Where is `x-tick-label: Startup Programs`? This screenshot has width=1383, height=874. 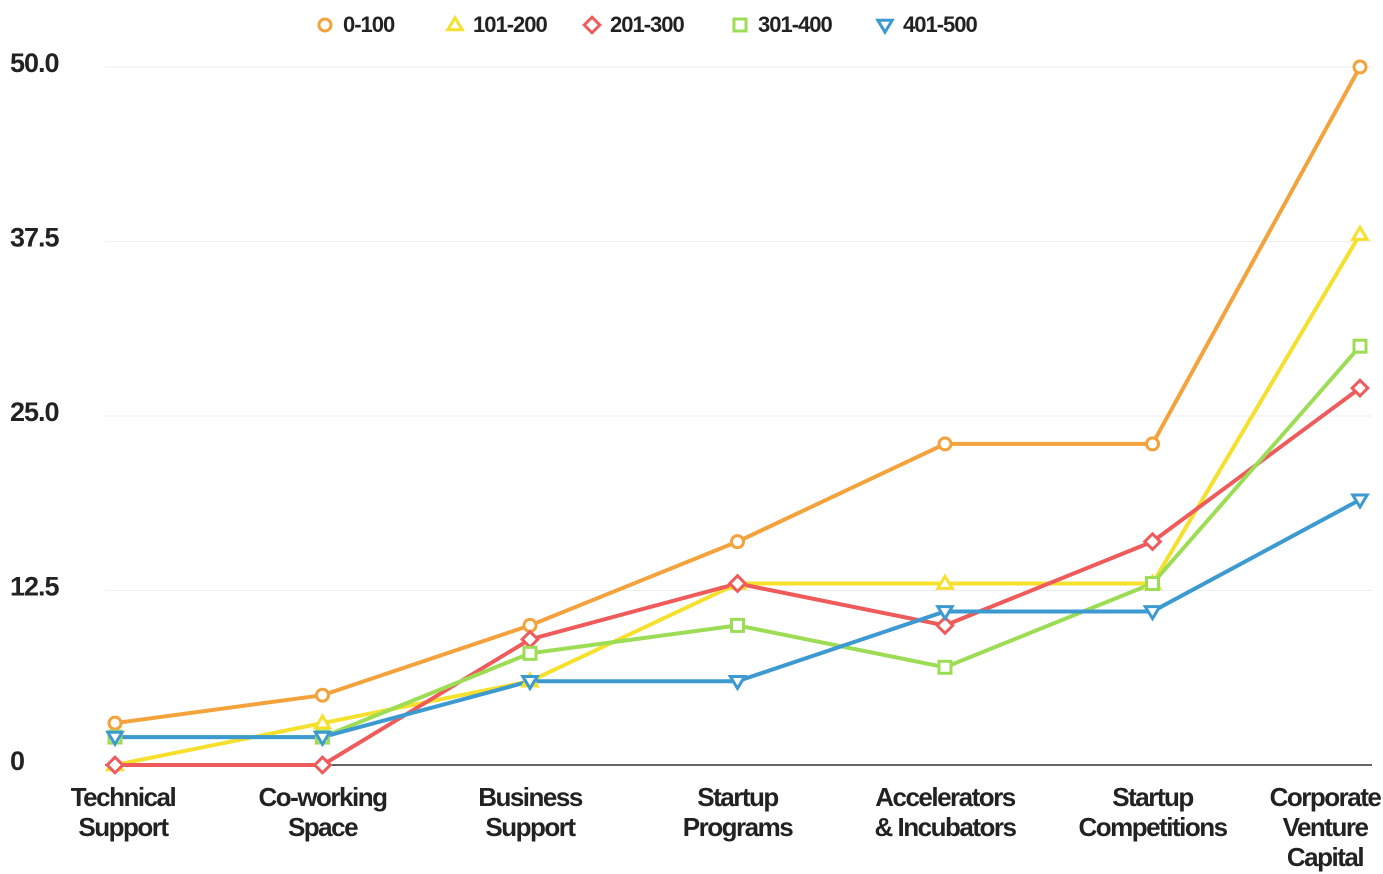 x-tick-label: Startup Programs is located at coordinates (738, 812).